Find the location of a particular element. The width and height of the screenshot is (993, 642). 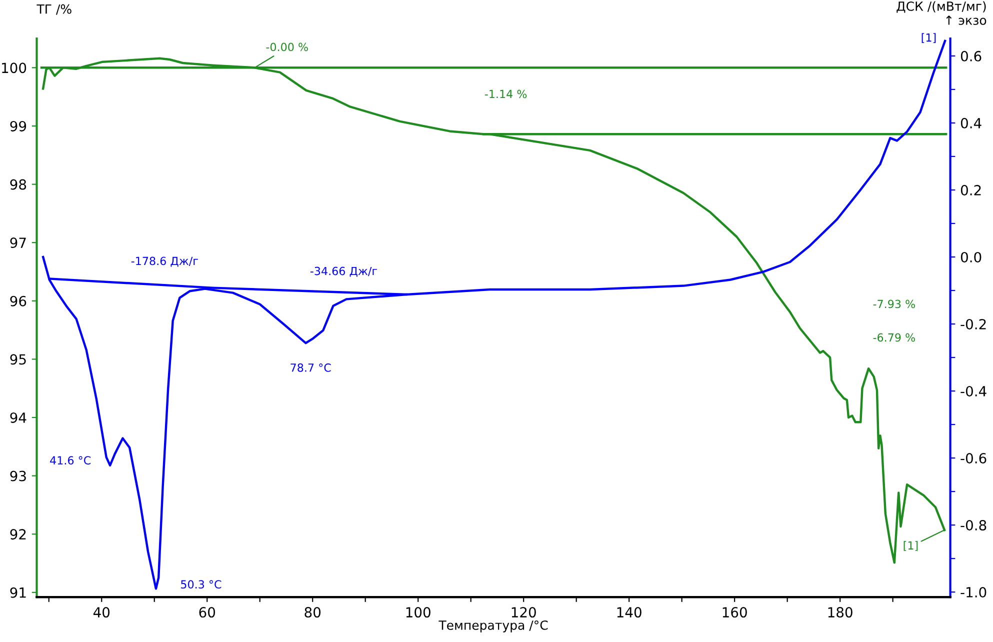

y2-tick-label: -0.2 is located at coordinates (973, 324).